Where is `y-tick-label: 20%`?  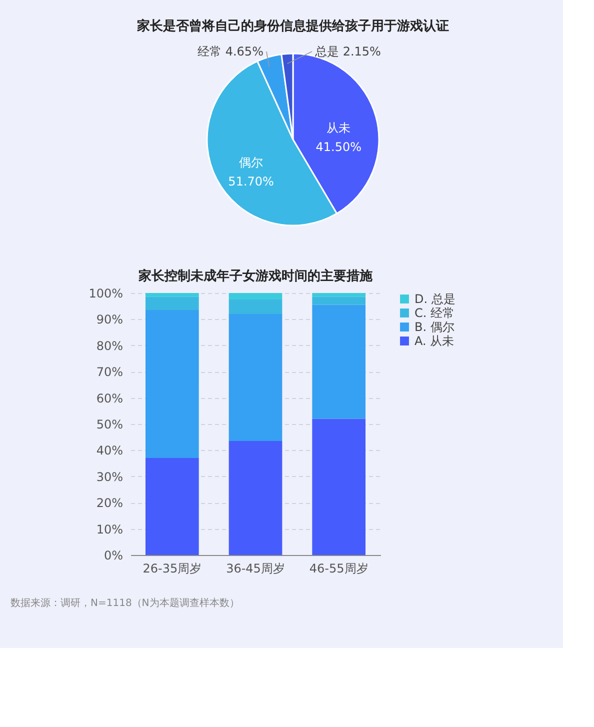
y-tick-label: 20% is located at coordinates (109, 503).